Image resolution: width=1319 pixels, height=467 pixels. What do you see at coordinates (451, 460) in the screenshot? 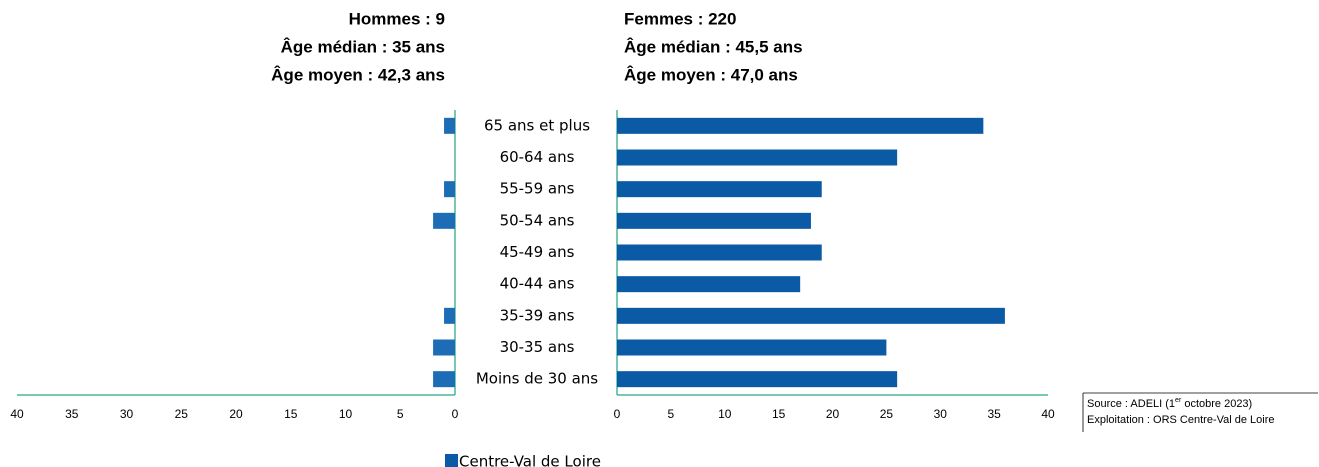
I see `legend-swatch` at bounding box center [451, 460].